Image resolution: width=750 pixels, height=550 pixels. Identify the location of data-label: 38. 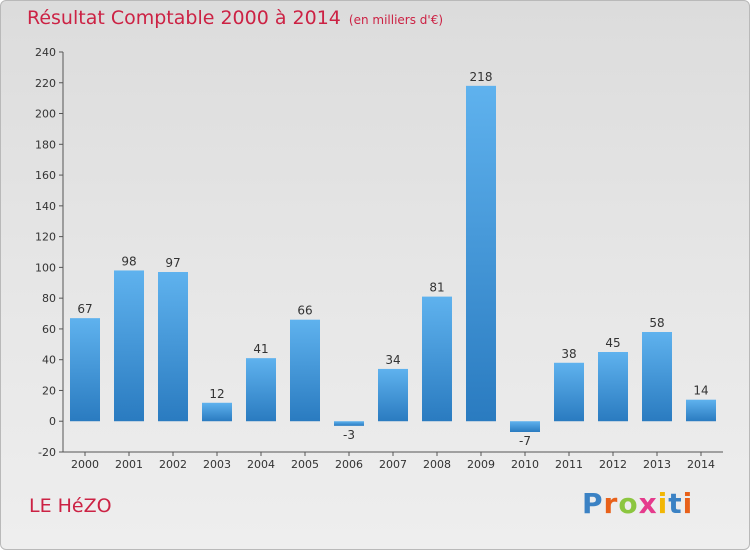
(568, 354).